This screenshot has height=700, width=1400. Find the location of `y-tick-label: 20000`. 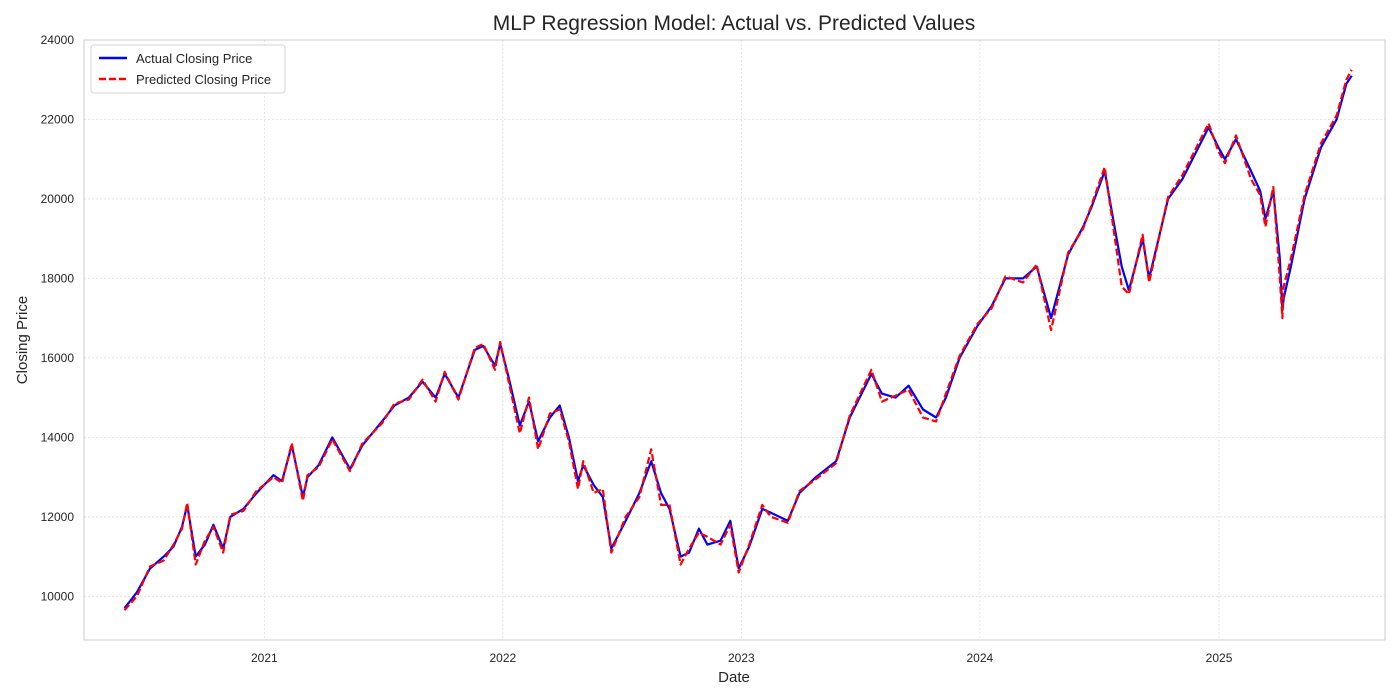

y-tick-label: 20000 is located at coordinates (58, 199).